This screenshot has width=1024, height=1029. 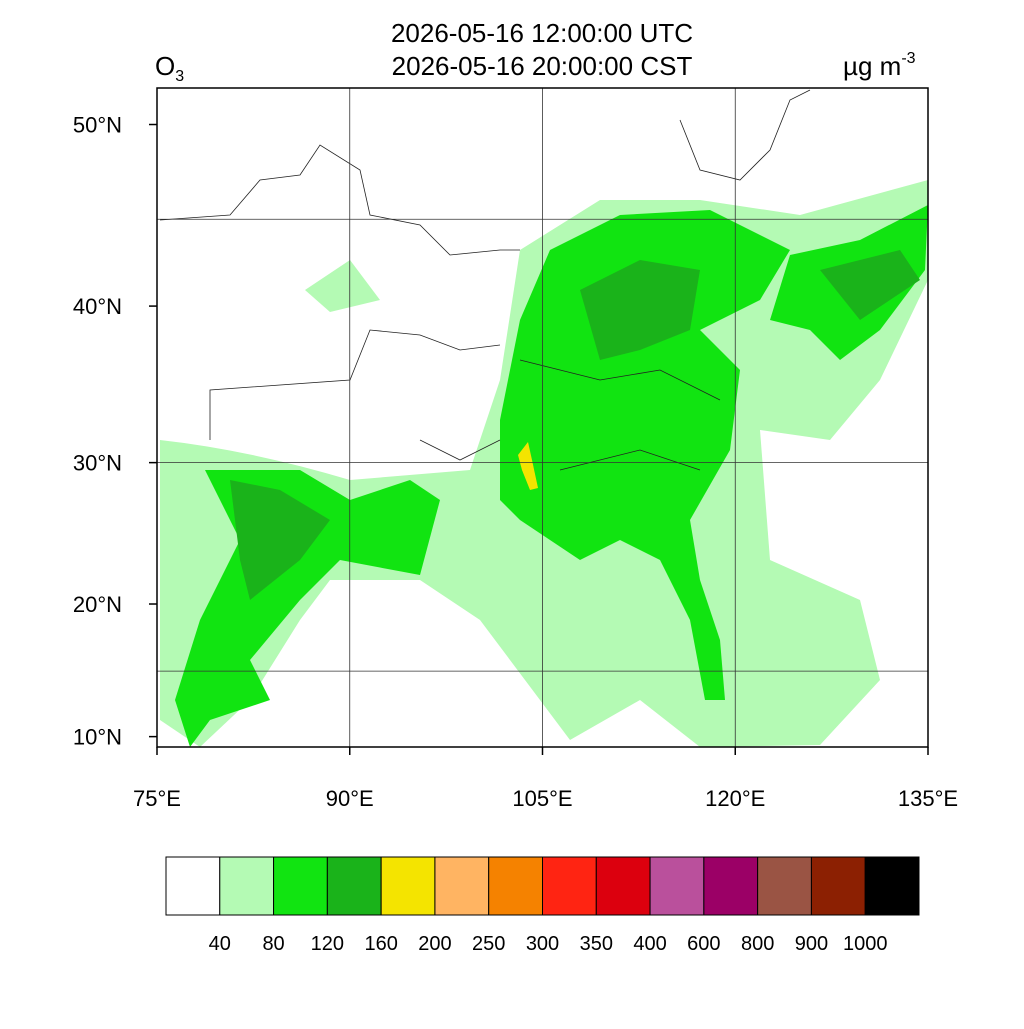 I want to click on lat-tick-label: 30°N, so click(x=97, y=463).